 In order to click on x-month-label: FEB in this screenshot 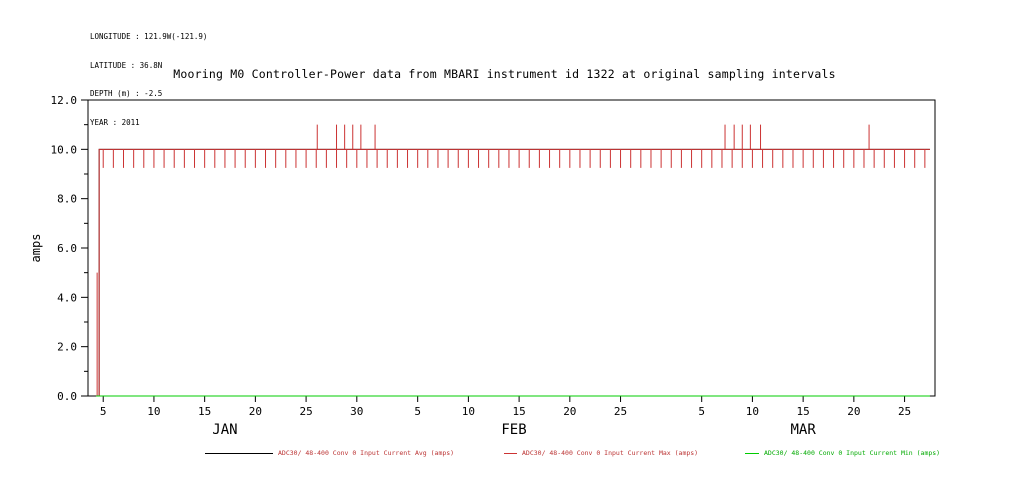, I will do `click(513, 430)`.